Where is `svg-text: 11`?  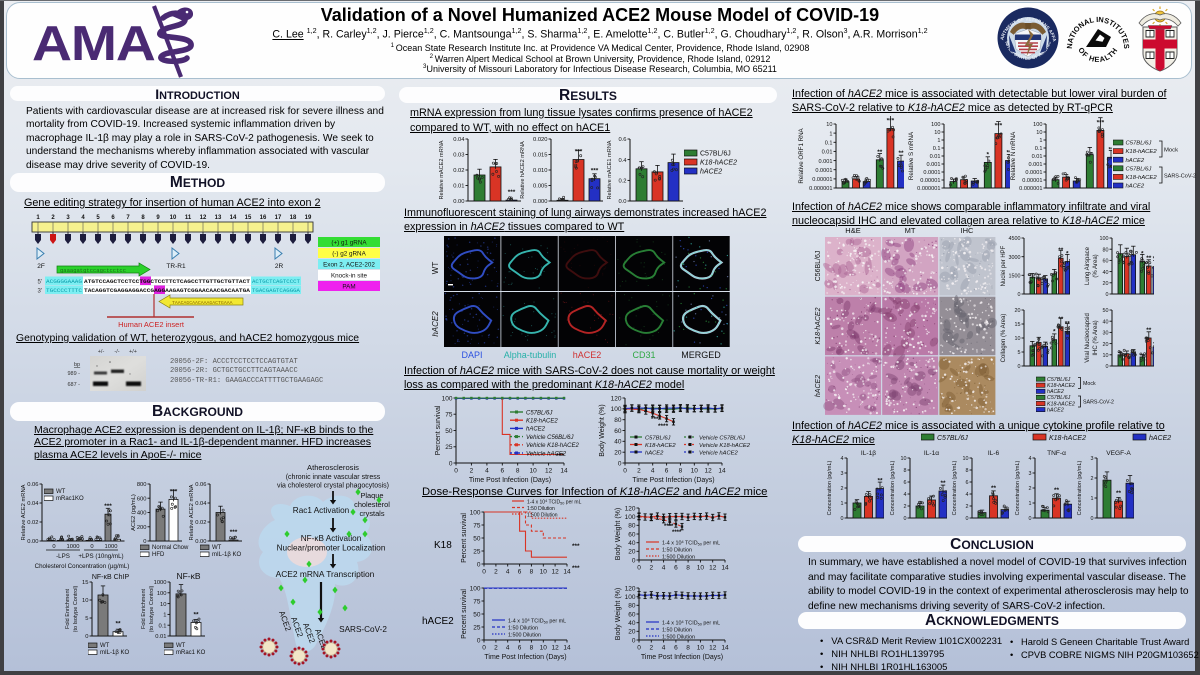
svg-text: 11 is located at coordinates (188, 218).